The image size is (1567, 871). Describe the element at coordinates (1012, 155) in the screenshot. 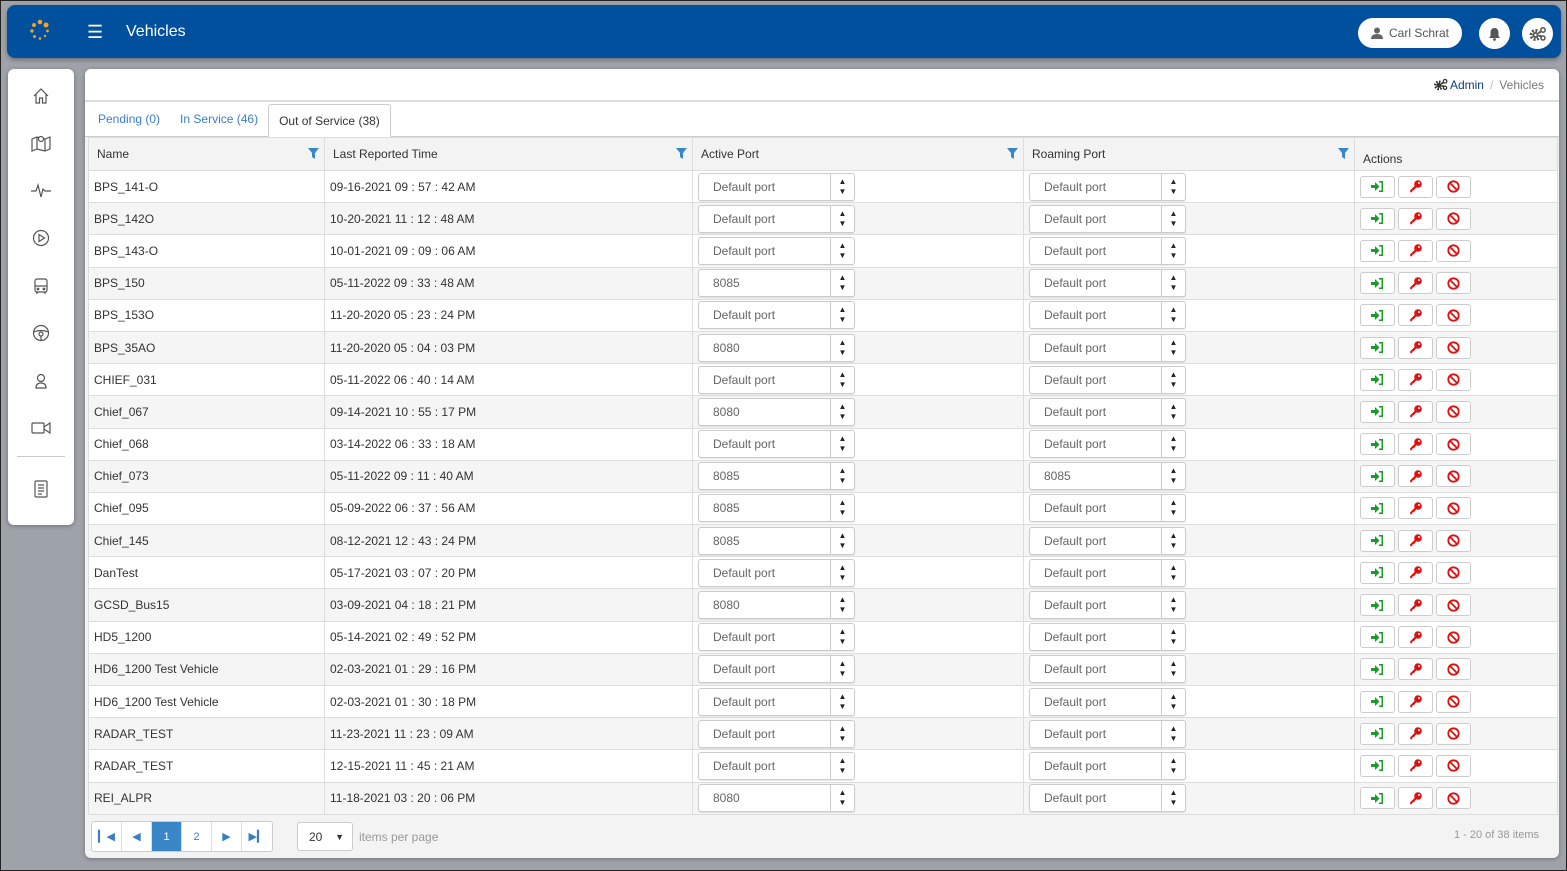

I see `filter-icon` at that location.